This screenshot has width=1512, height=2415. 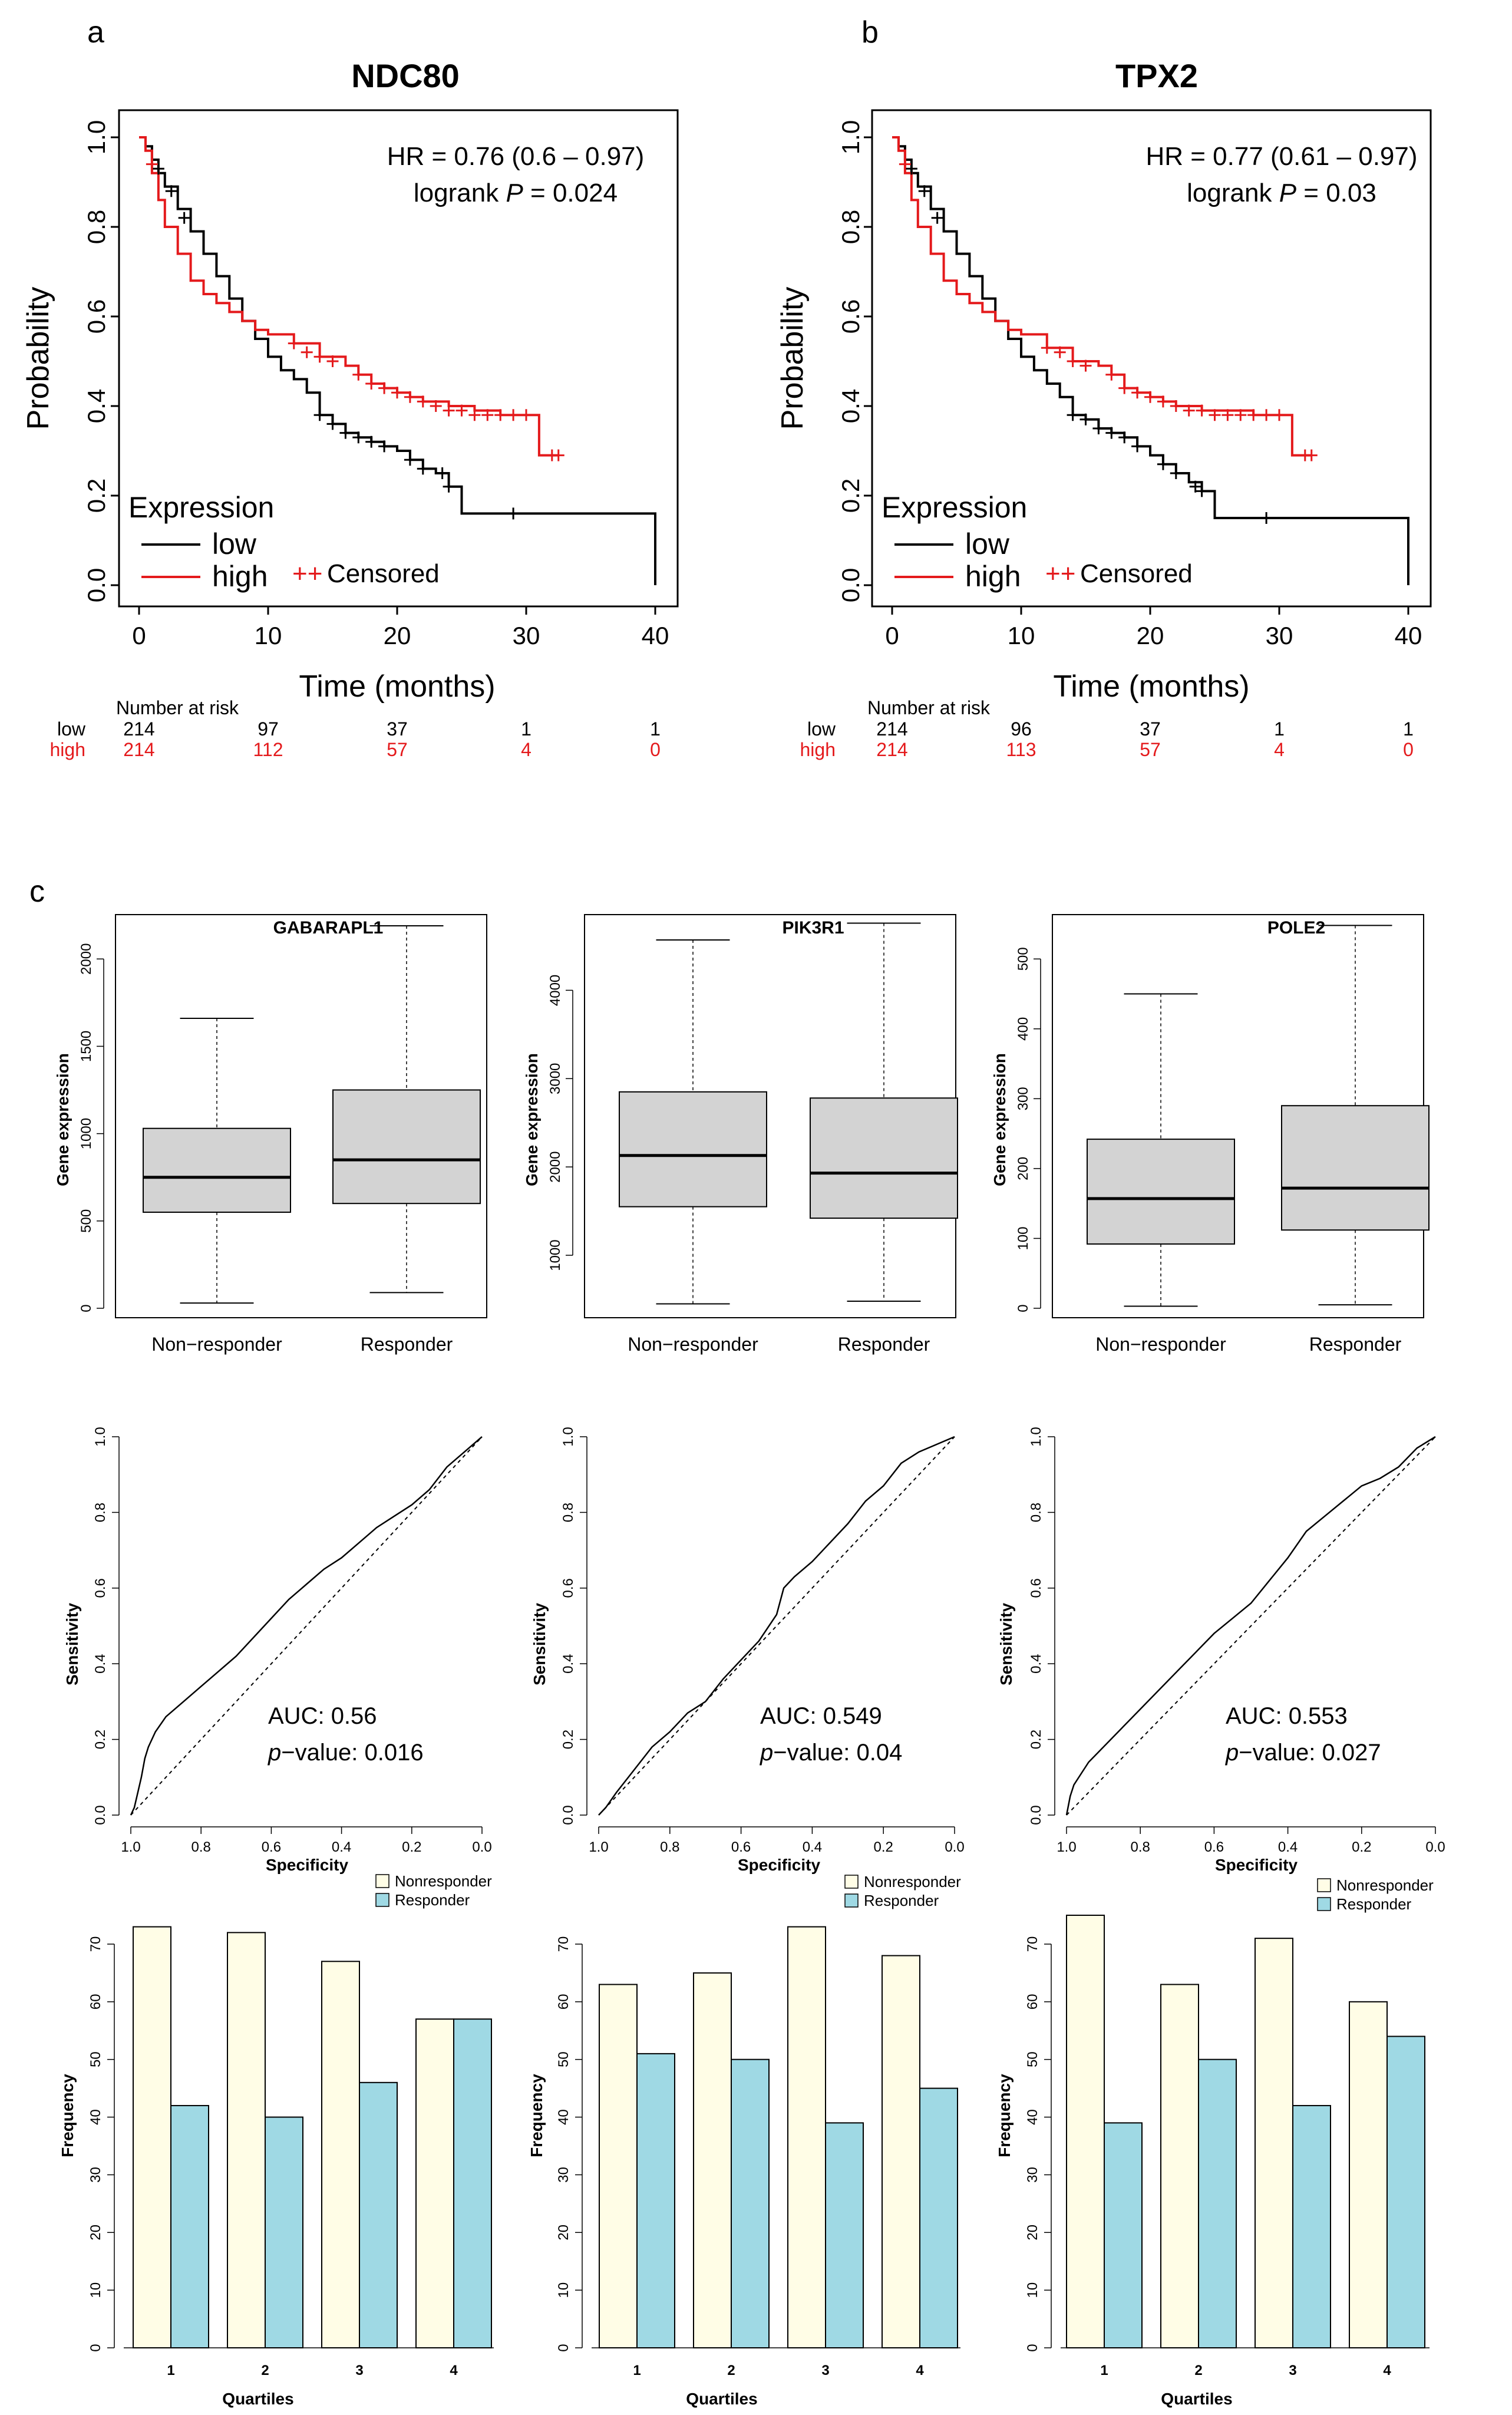 What do you see at coordinates (778, 2152) in the screenshot?
I see `bar-marks: 1 2 3 4` at bounding box center [778, 2152].